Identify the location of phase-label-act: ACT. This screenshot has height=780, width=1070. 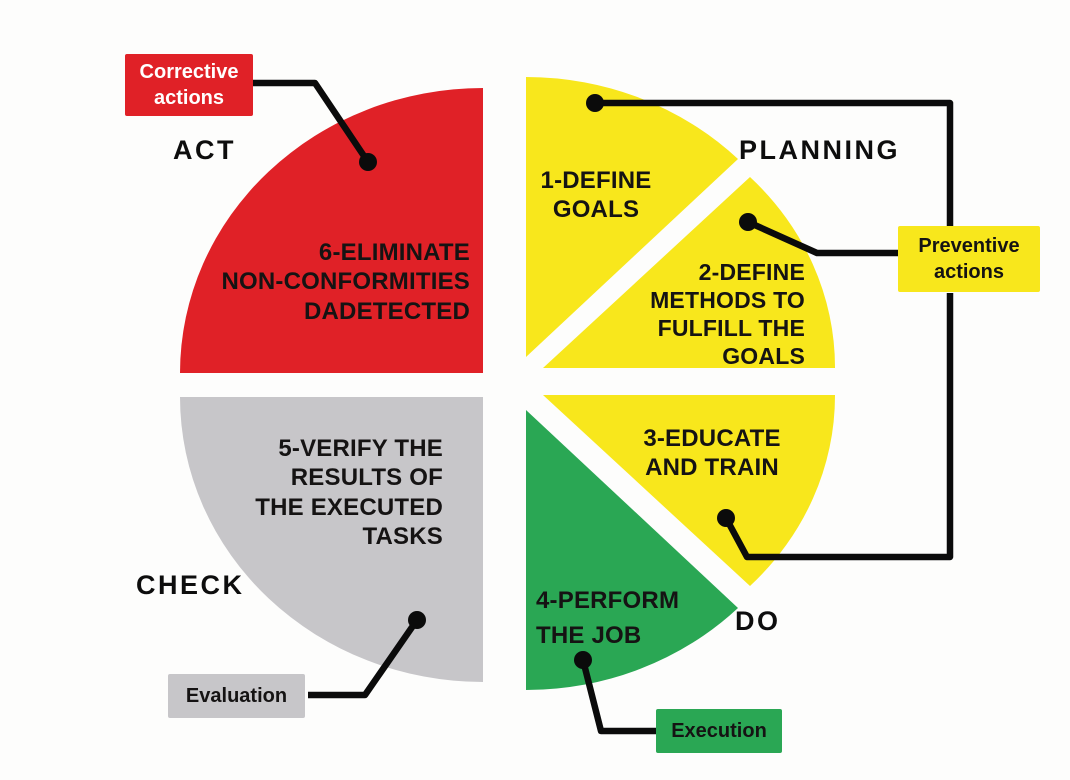
(204, 150).